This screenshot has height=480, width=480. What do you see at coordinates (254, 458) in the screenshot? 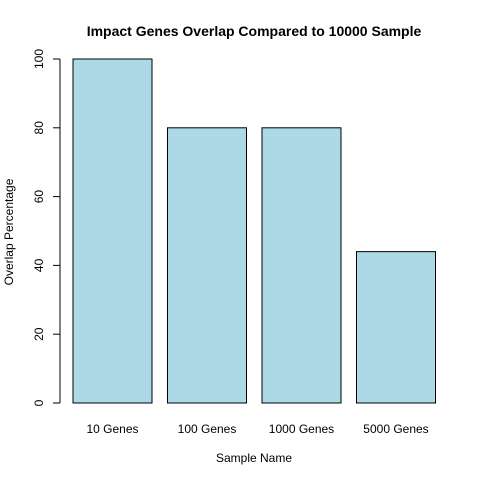
I see `x-axis-label: Sample Name` at bounding box center [254, 458].